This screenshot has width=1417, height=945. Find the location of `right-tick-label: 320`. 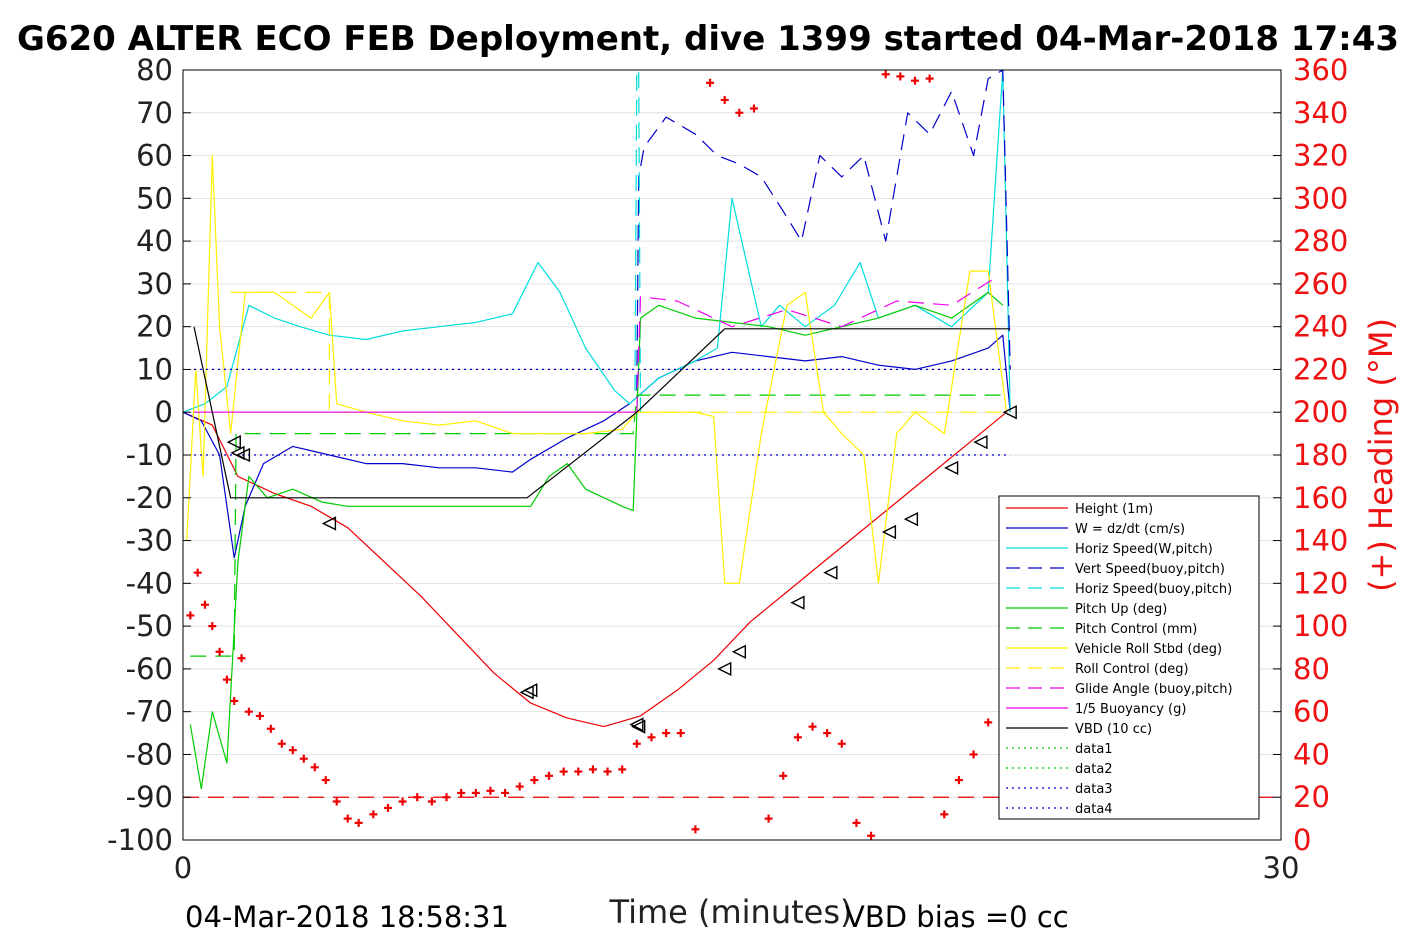

right-tick-label: 320 is located at coordinates (1320, 156).